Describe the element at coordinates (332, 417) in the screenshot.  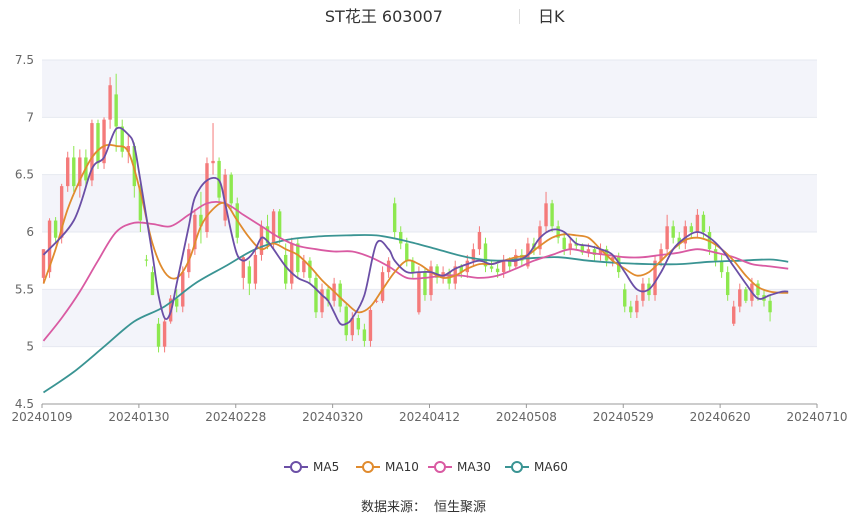
I see `x-tick-label: 20240320` at that location.